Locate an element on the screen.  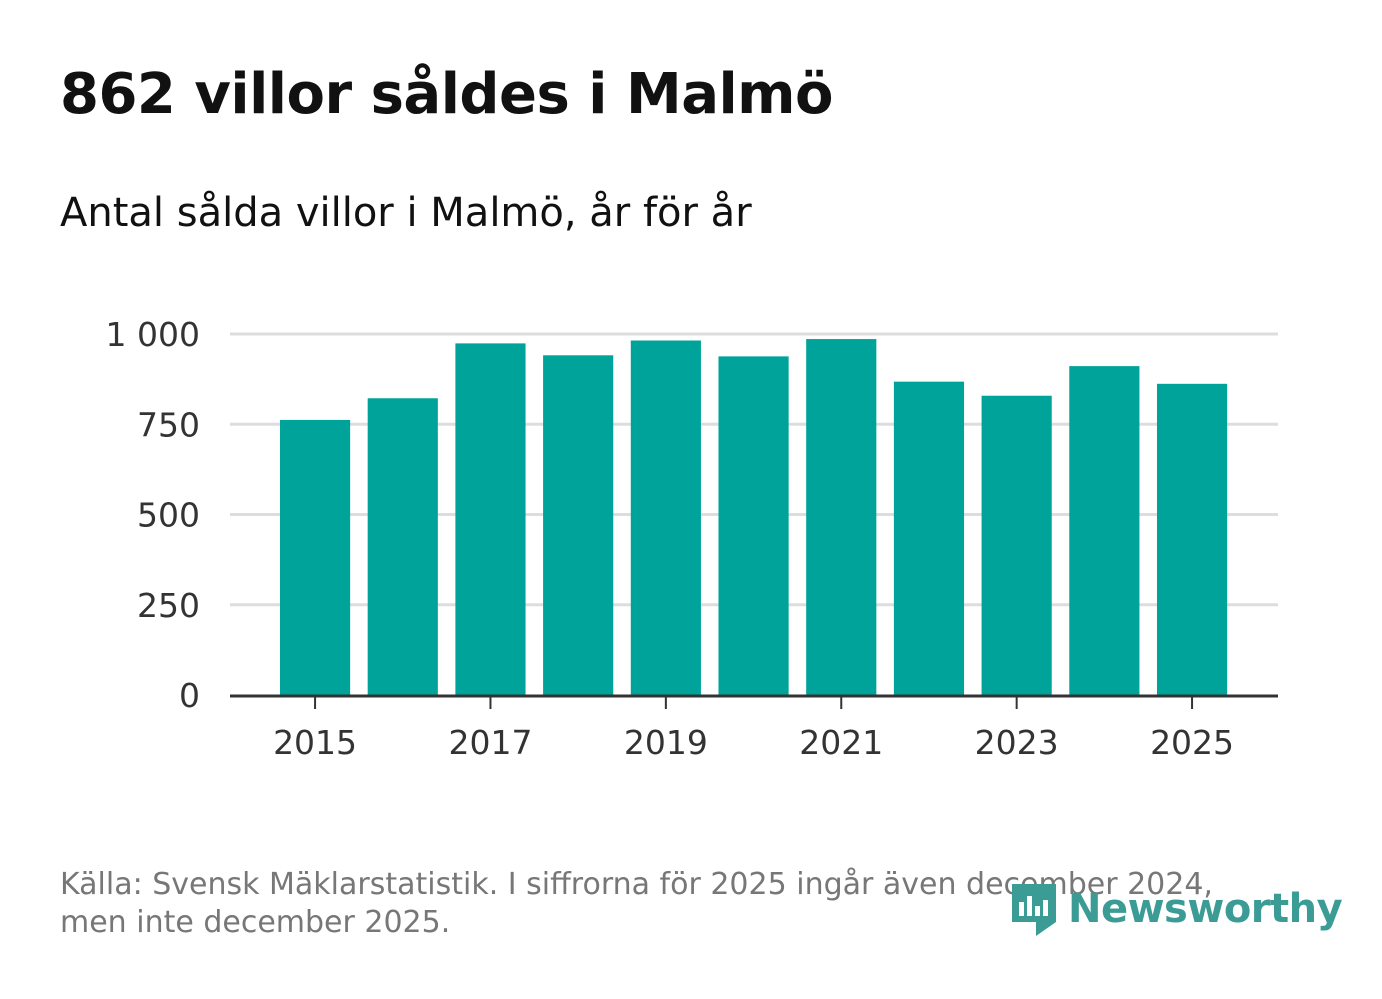
newsworthy-logo: Newsworthy is located at coordinates (1176, 909).